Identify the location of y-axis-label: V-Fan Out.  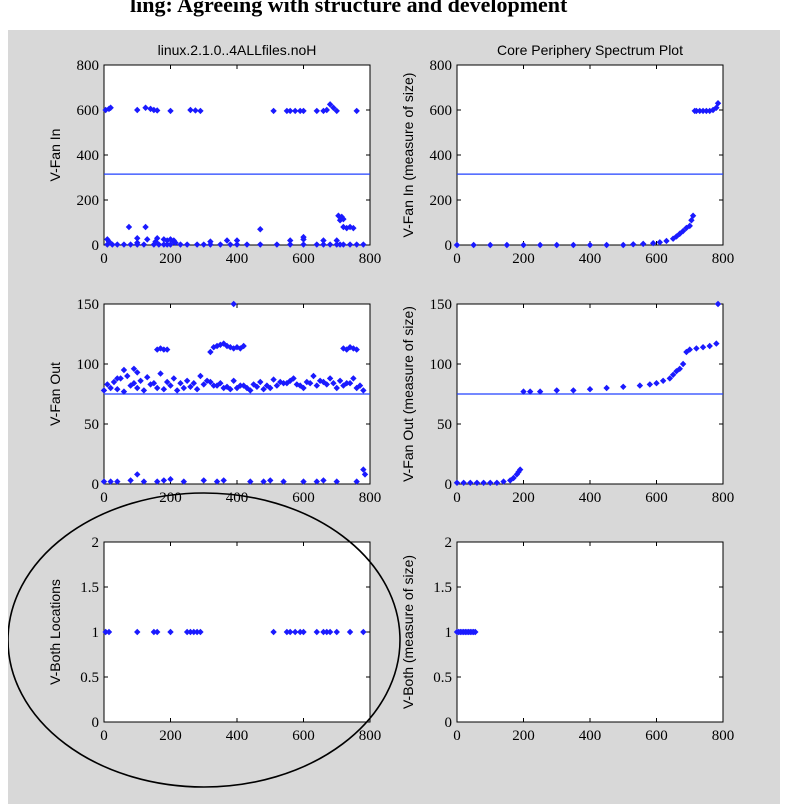
(55, 394).